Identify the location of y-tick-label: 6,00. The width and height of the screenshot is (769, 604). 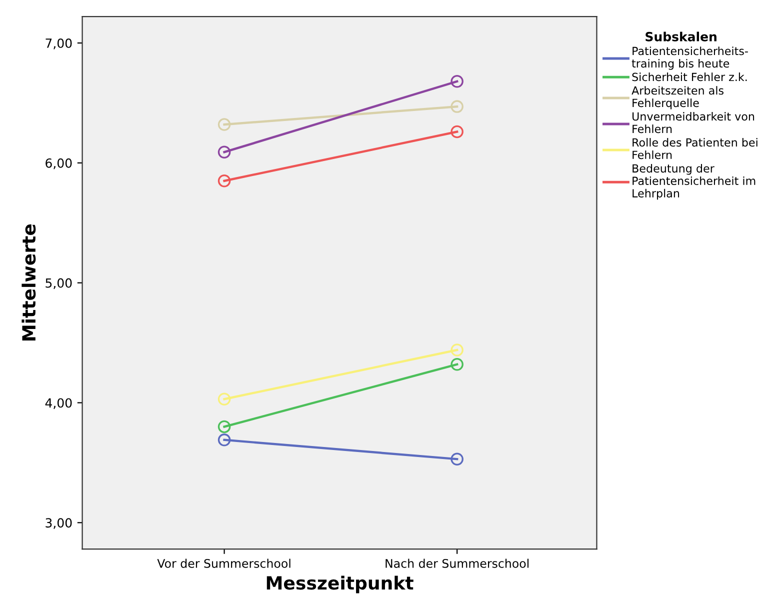
(59, 164).